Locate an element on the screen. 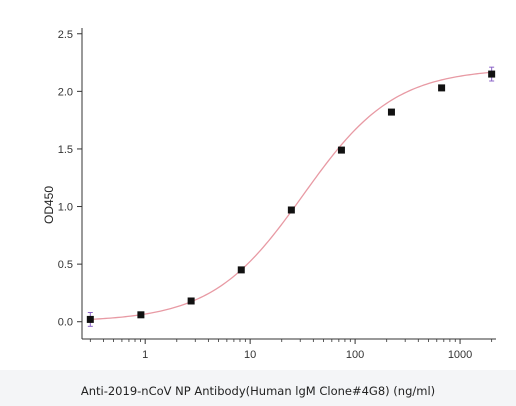 The image size is (516, 406). x-tick-label: 100 is located at coordinates (355, 355).